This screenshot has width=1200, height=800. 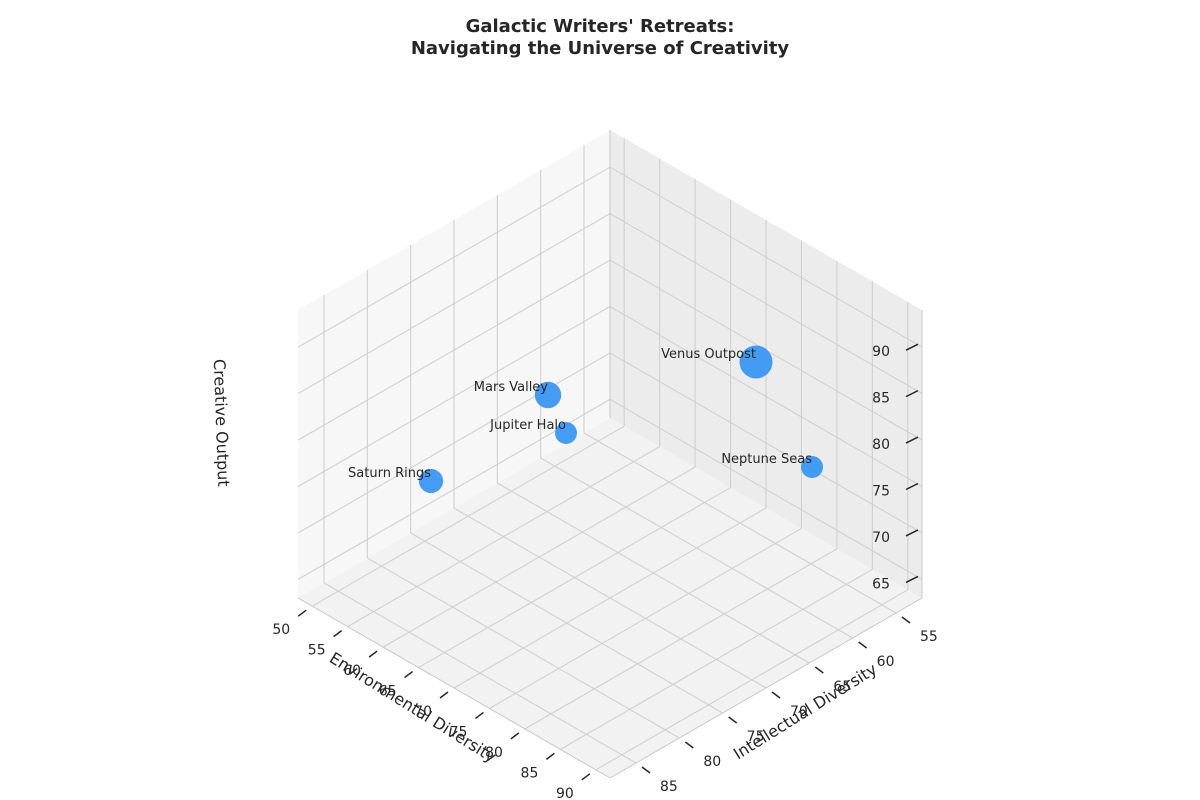 What do you see at coordinates (388, 692) in the screenshot?
I see `y-tick-label: 65` at bounding box center [388, 692].